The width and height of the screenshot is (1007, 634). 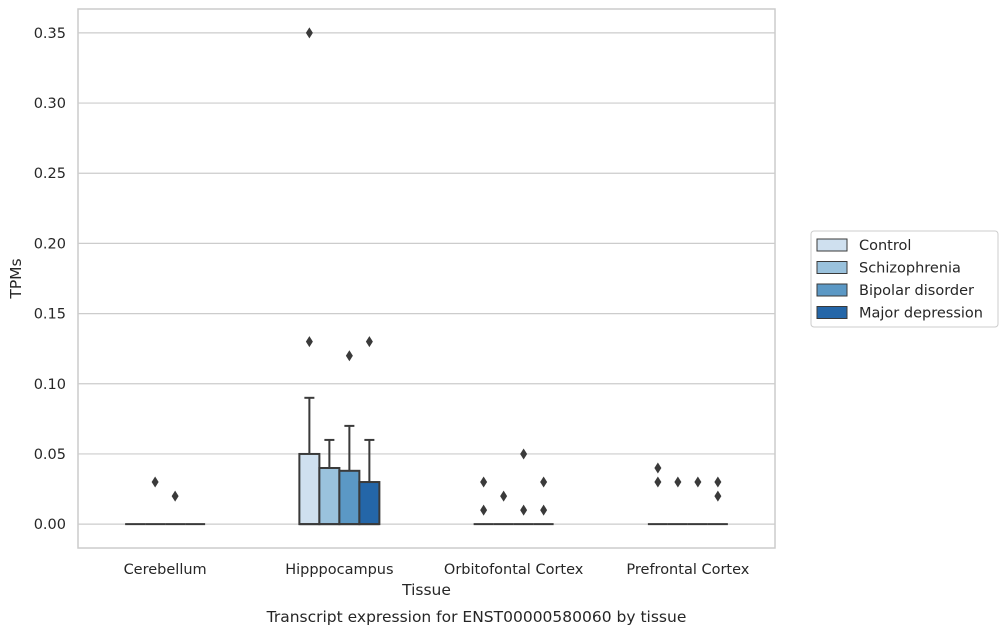 I want to click on x-tick-label: Prefrontal Cortex, so click(x=687, y=570).